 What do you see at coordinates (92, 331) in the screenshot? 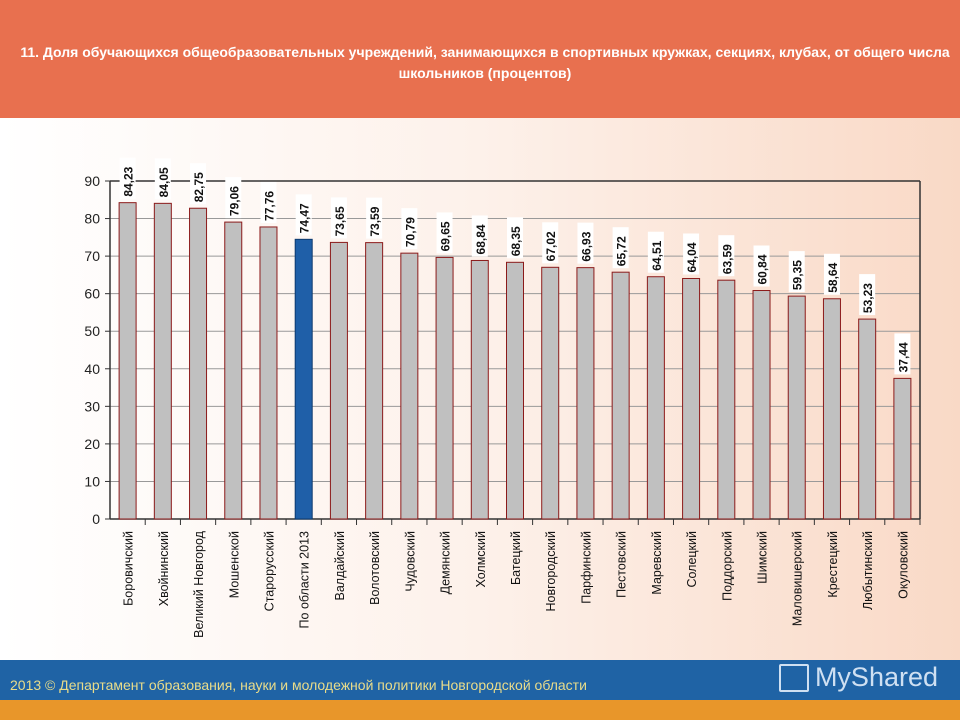
I see `y-tick-label: 50` at bounding box center [92, 331].